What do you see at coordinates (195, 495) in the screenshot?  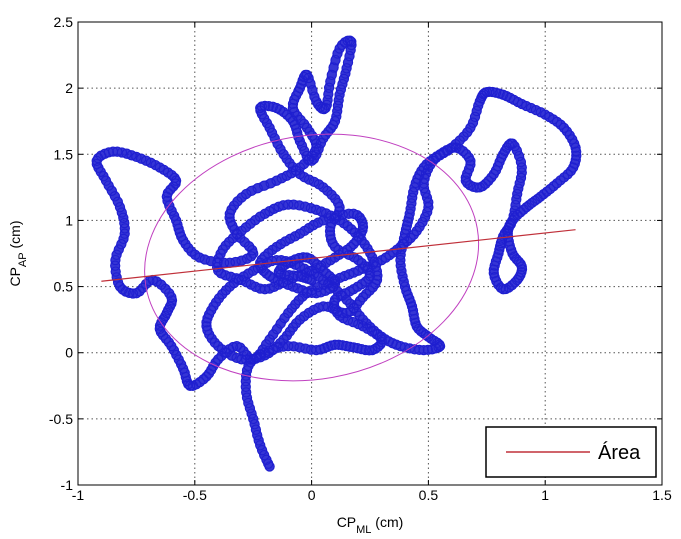 I see `x-tick-label: -0.5` at bounding box center [195, 495].